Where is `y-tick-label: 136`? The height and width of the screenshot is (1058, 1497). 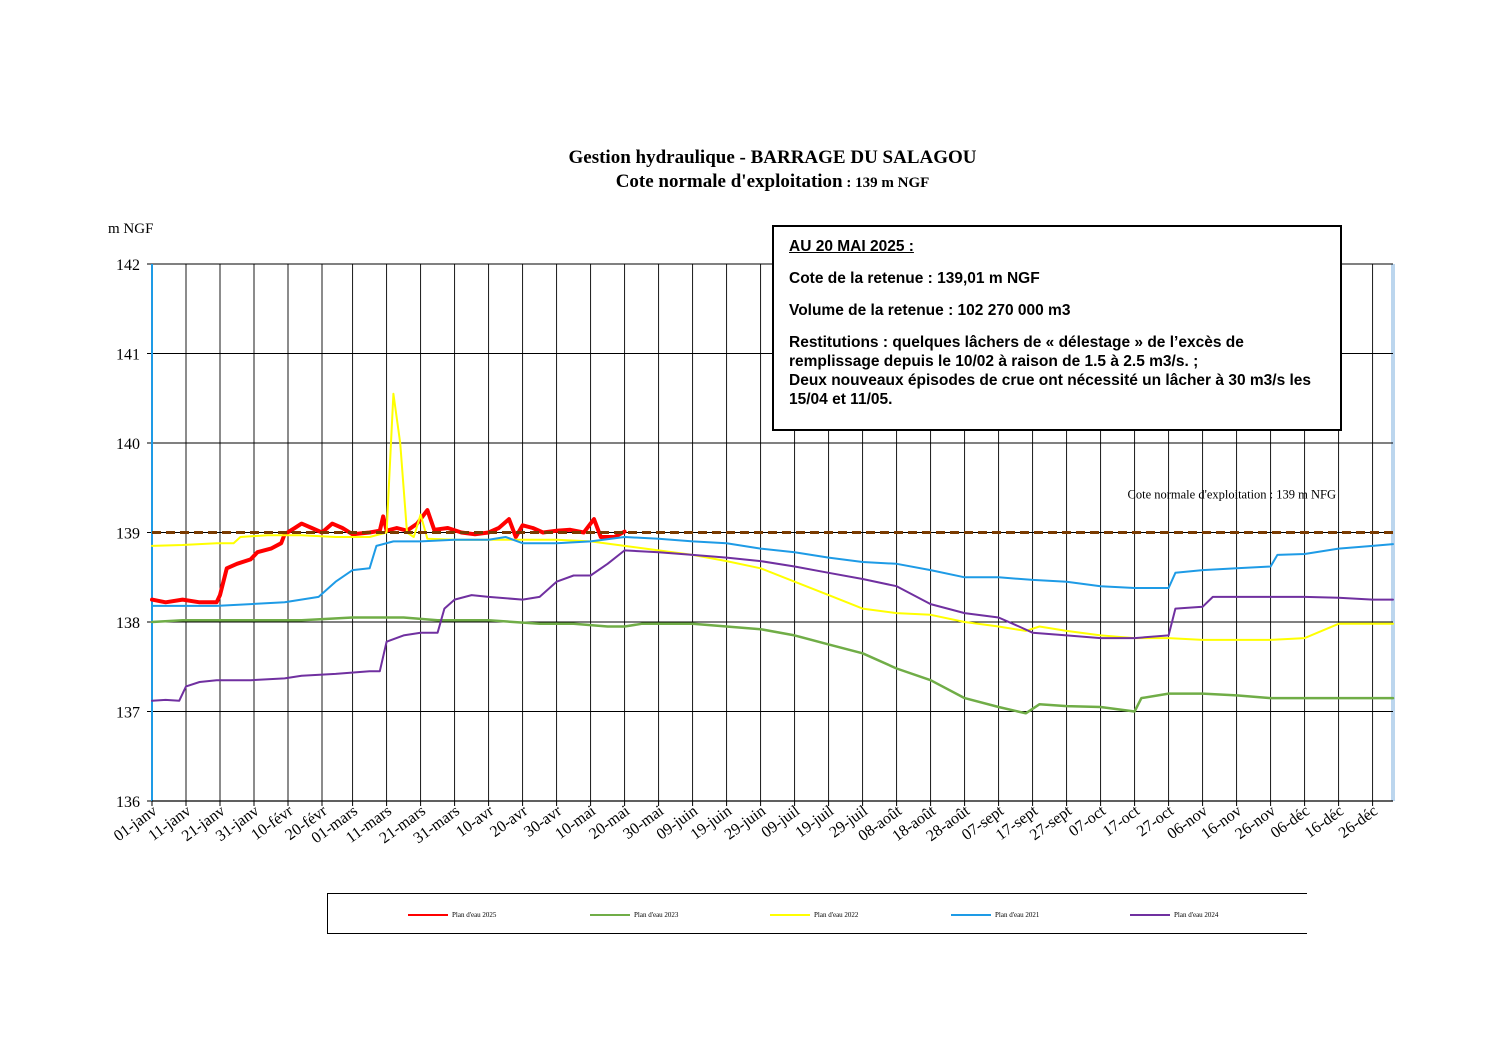
y-tick-label: 136 is located at coordinates (128, 802).